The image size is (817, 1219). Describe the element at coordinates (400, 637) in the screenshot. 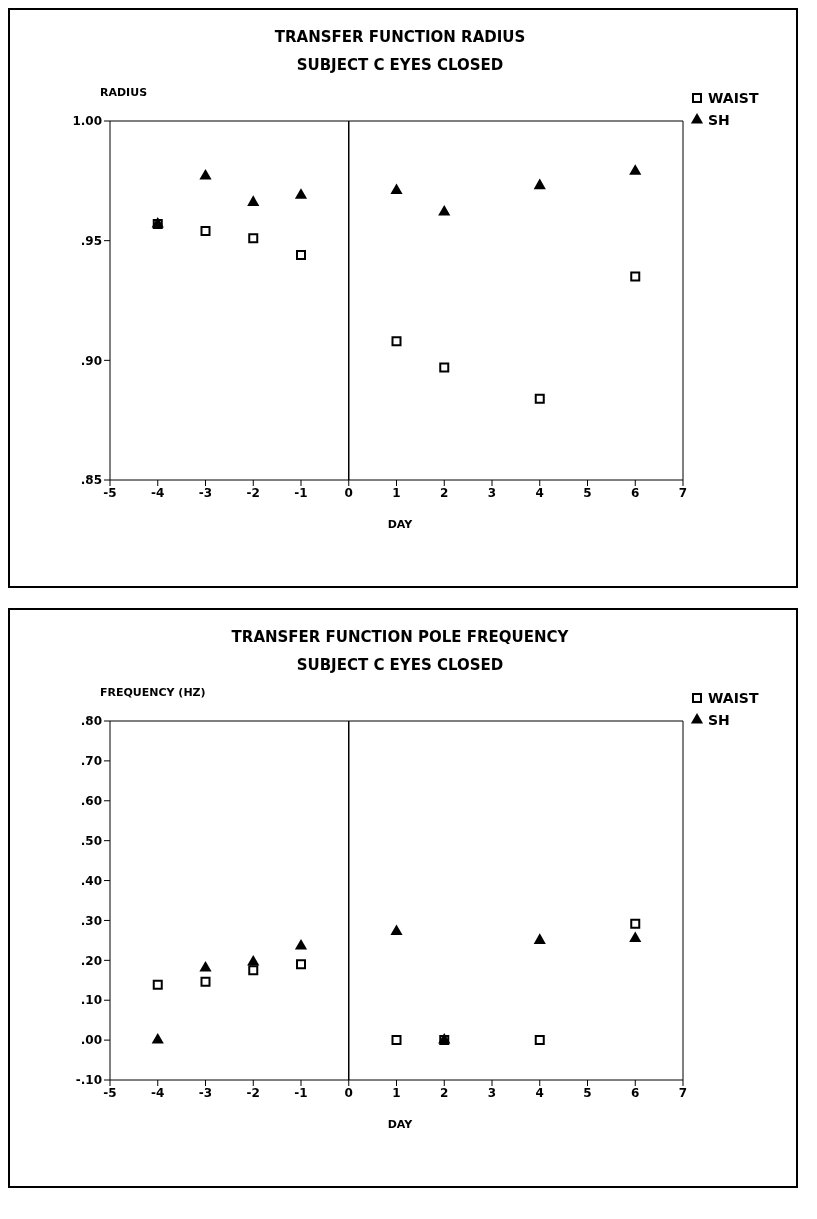

I see `chart-title: TRANSFER FUNCTION POLE FREQUENCY` at that location.